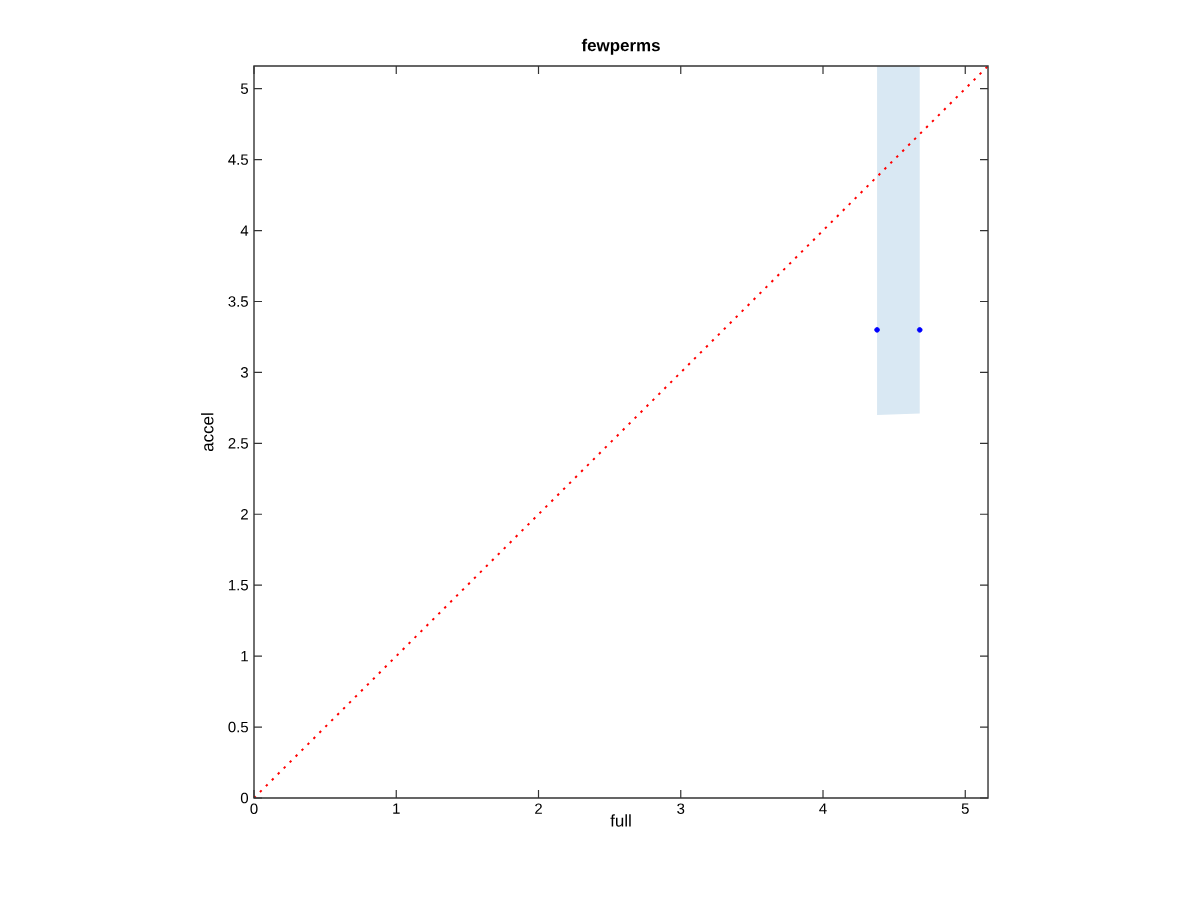 This screenshot has width=1200, height=900. I want to click on y-tick-label: 3.5, so click(238, 301).